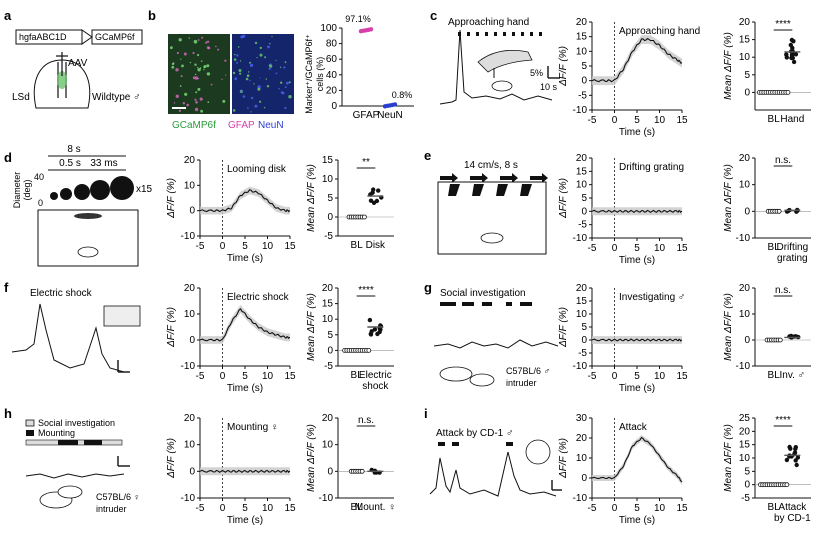 This screenshot has height=535, width=831. I want to click on stim-d-8s: 8 s, so click(73, 149).